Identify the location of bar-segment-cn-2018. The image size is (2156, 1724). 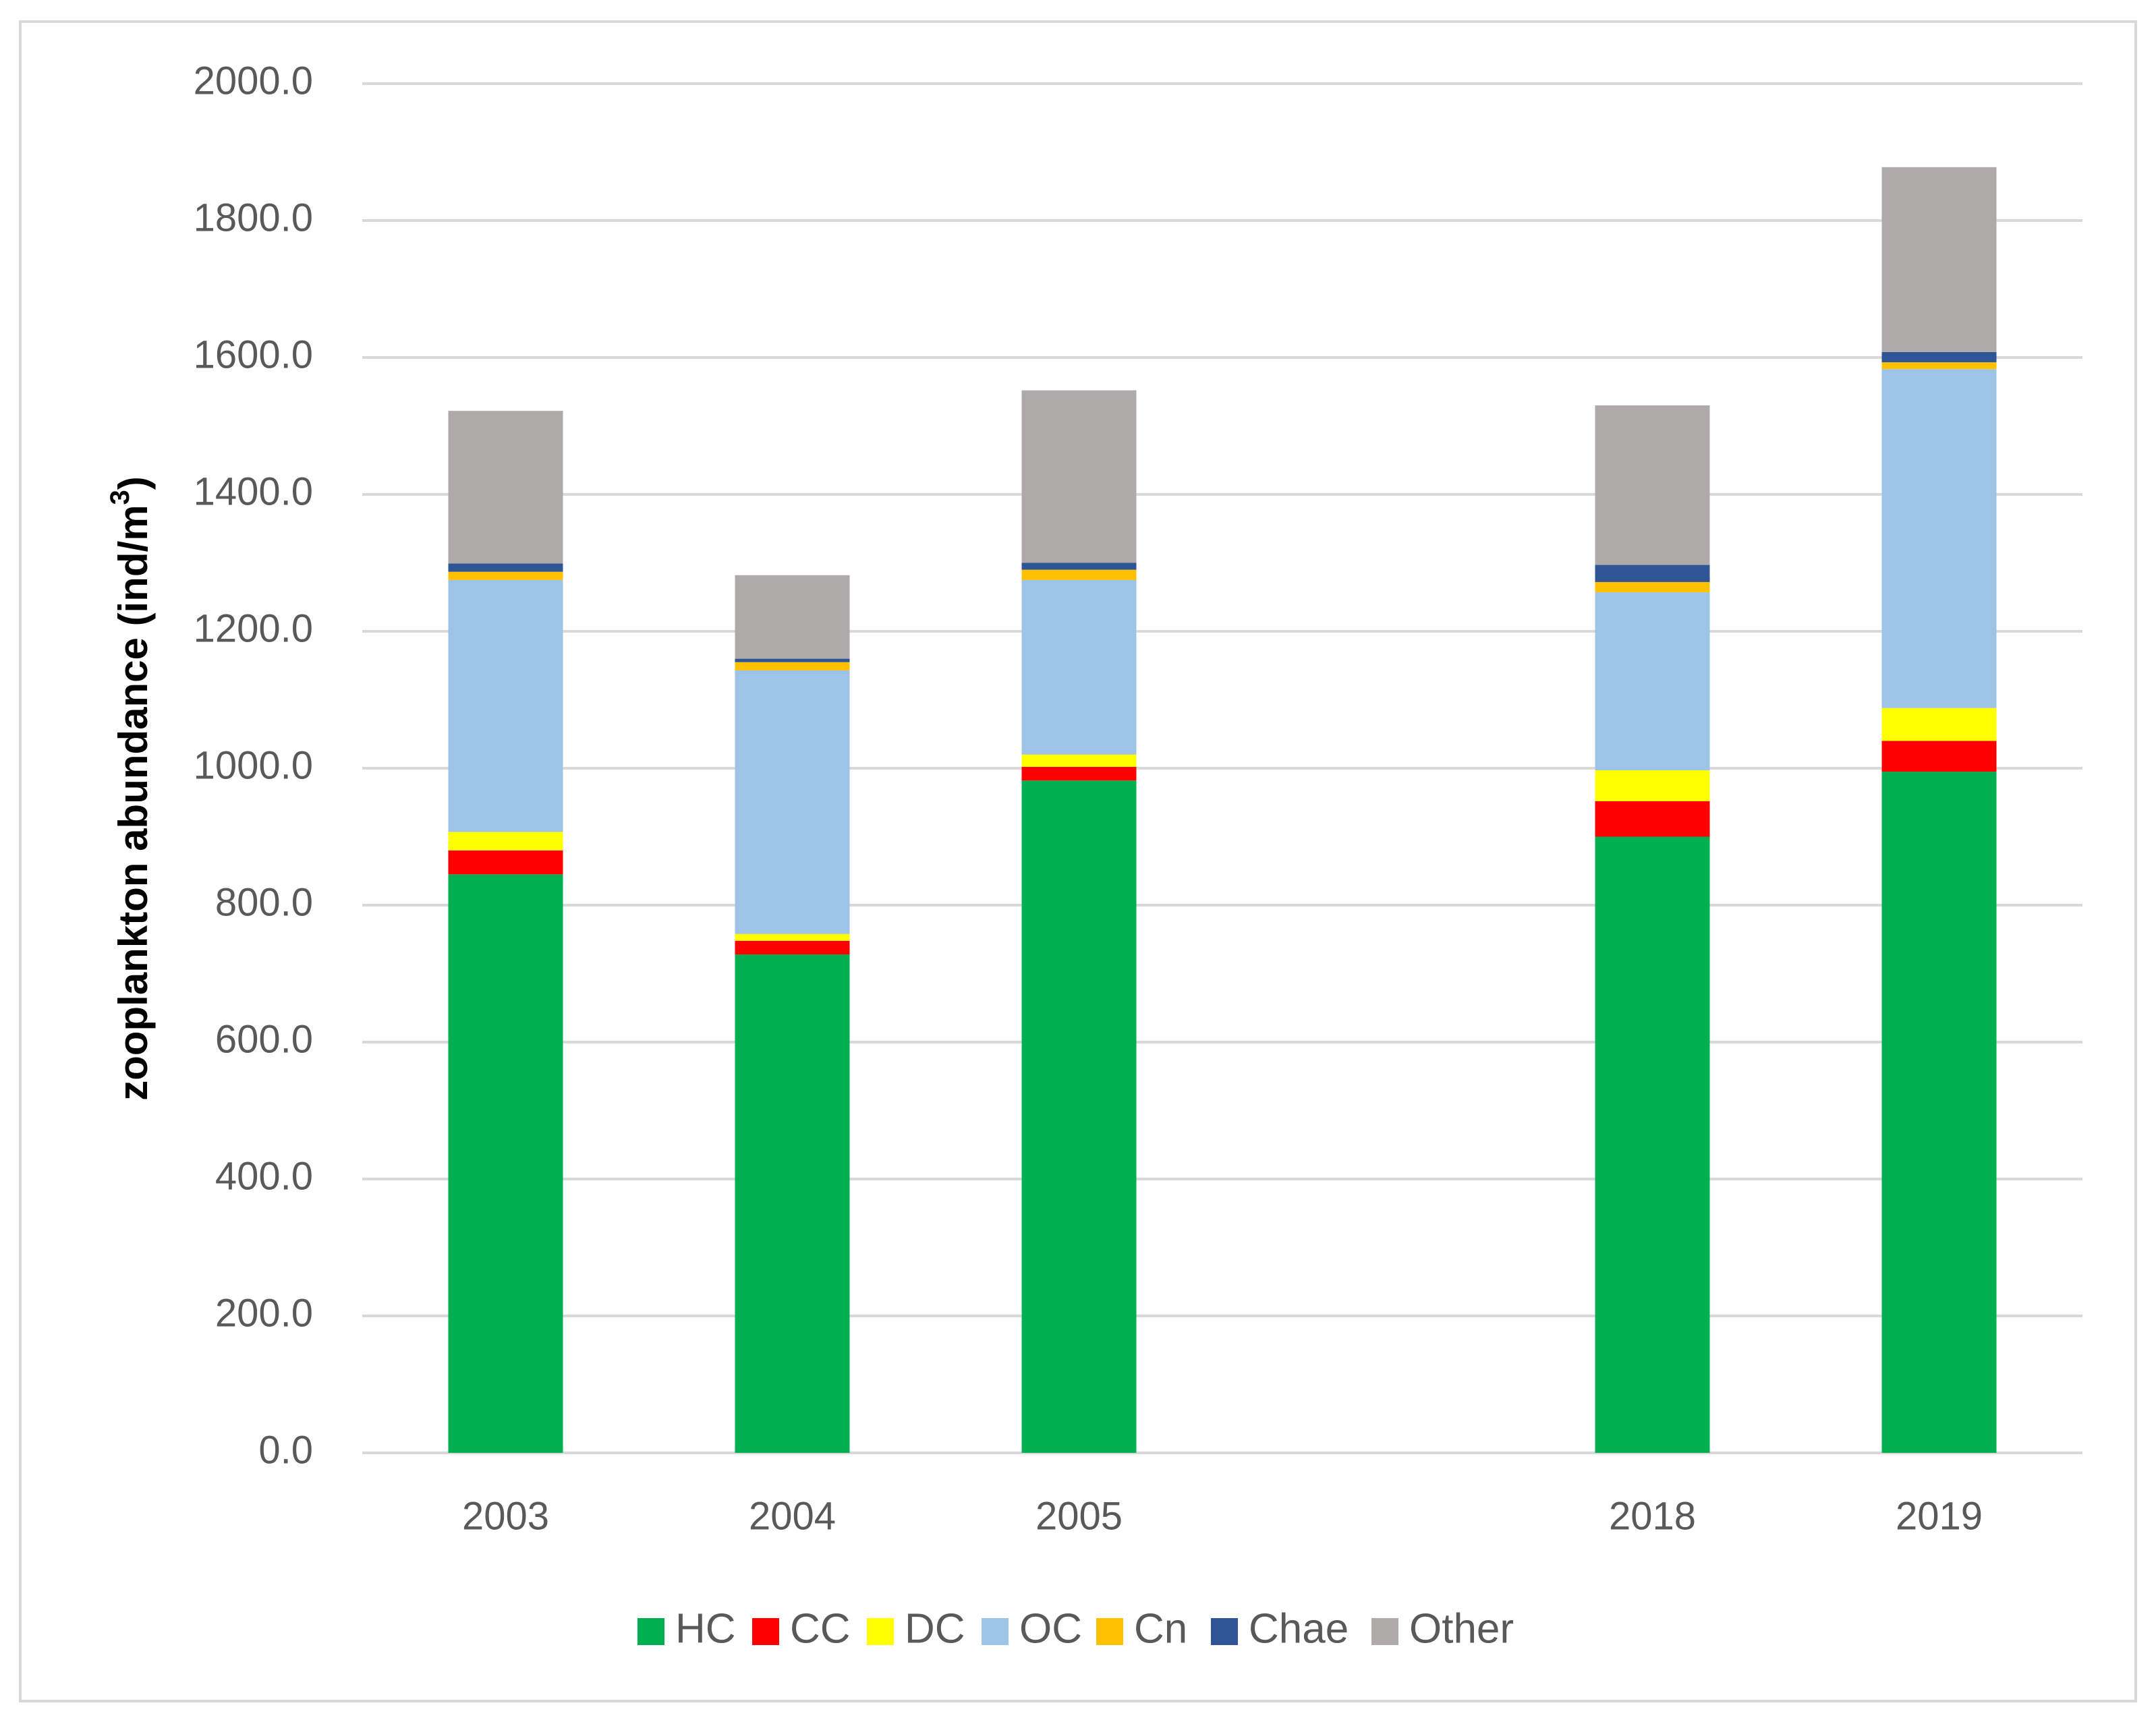
(1652, 587).